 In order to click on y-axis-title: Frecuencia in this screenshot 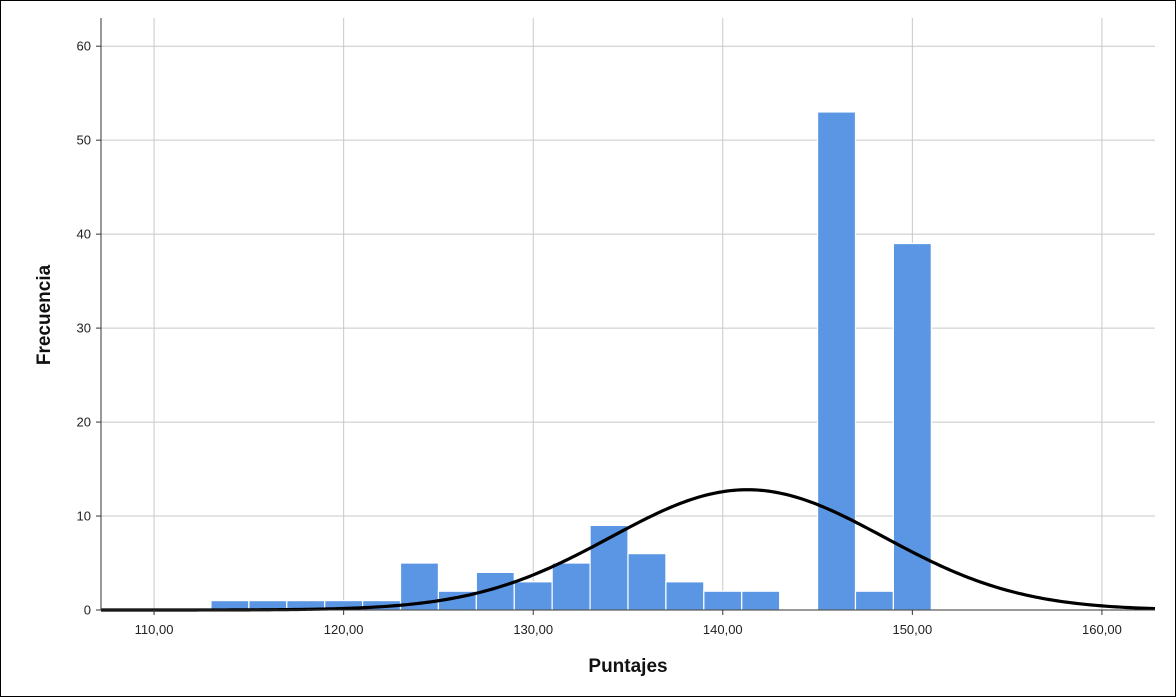, I will do `click(44, 314)`.